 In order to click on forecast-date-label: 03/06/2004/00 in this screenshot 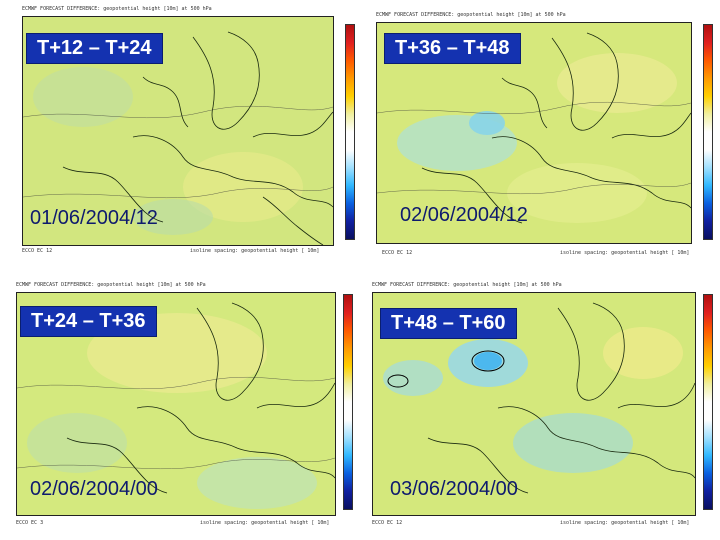, I will do `click(454, 489)`.